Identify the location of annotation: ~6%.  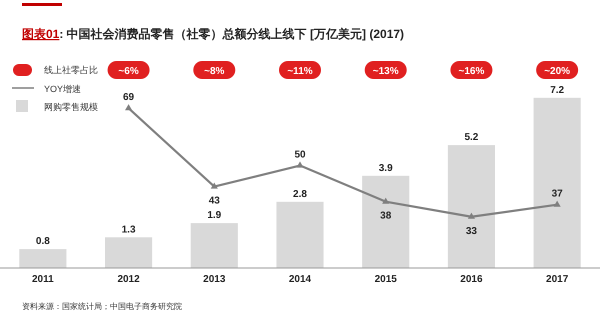
(128, 71).